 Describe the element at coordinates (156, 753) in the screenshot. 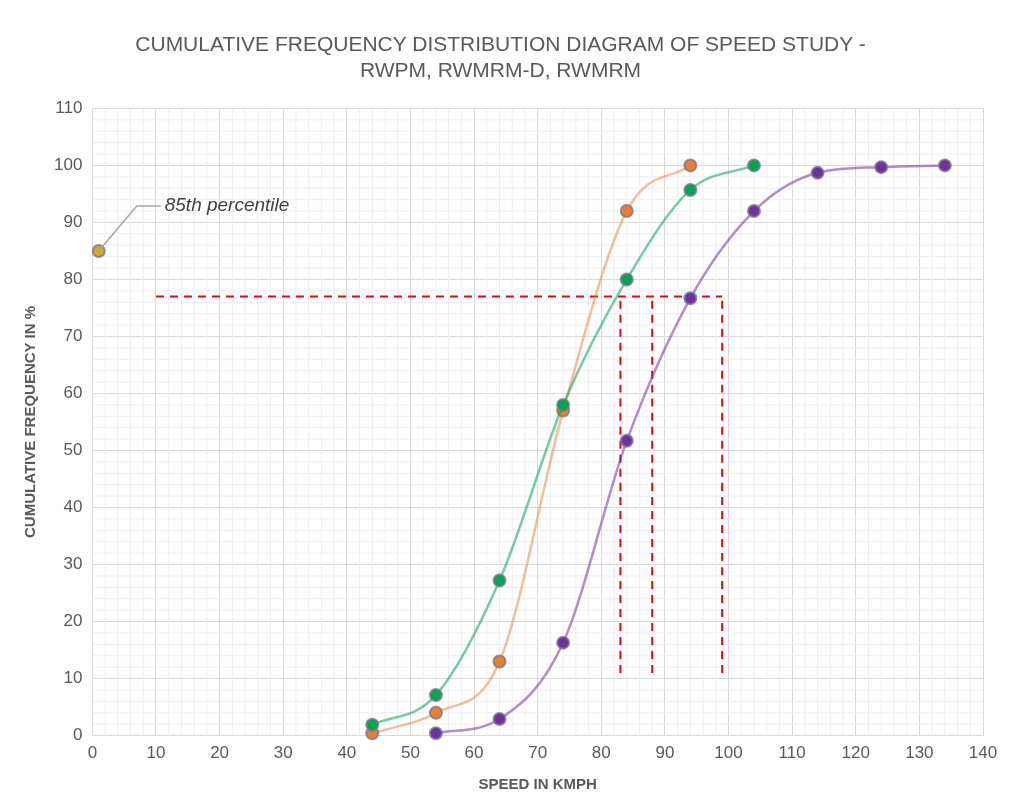

I see `x-tick-label: 10` at that location.